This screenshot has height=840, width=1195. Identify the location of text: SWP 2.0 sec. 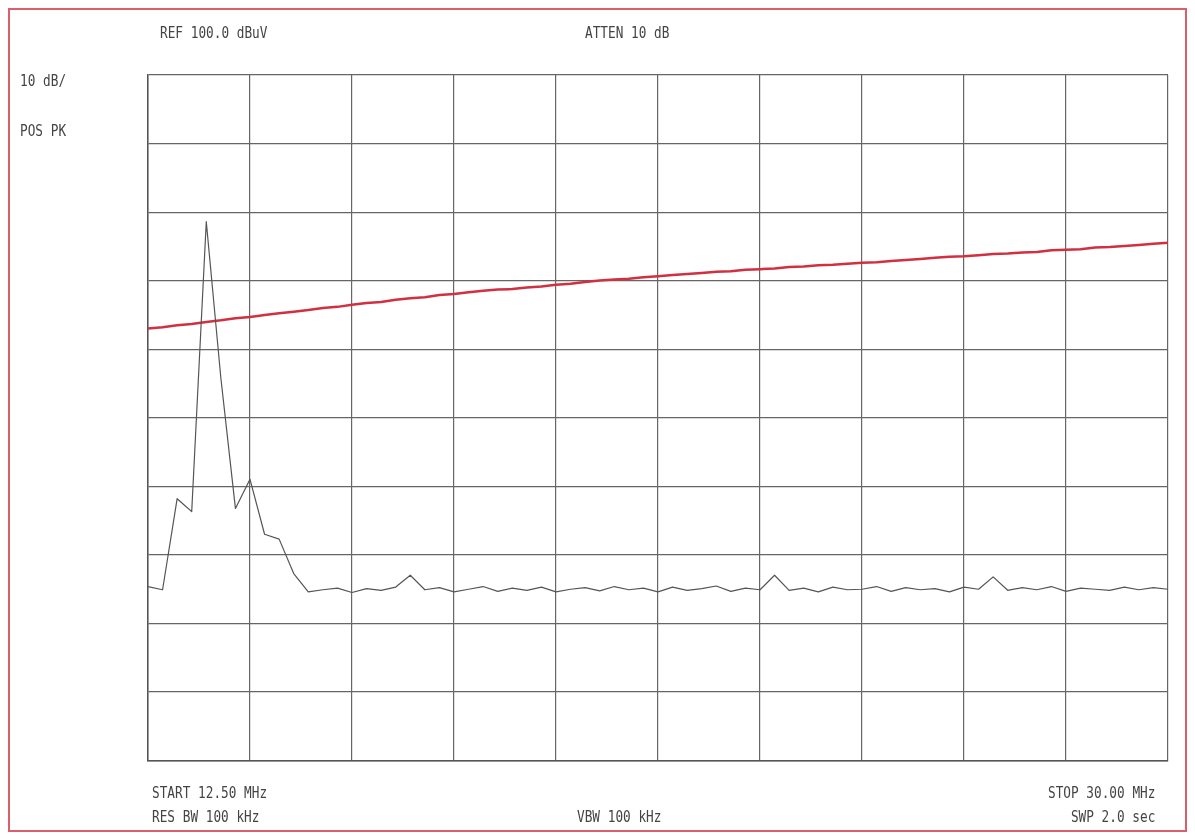
(1112, 817).